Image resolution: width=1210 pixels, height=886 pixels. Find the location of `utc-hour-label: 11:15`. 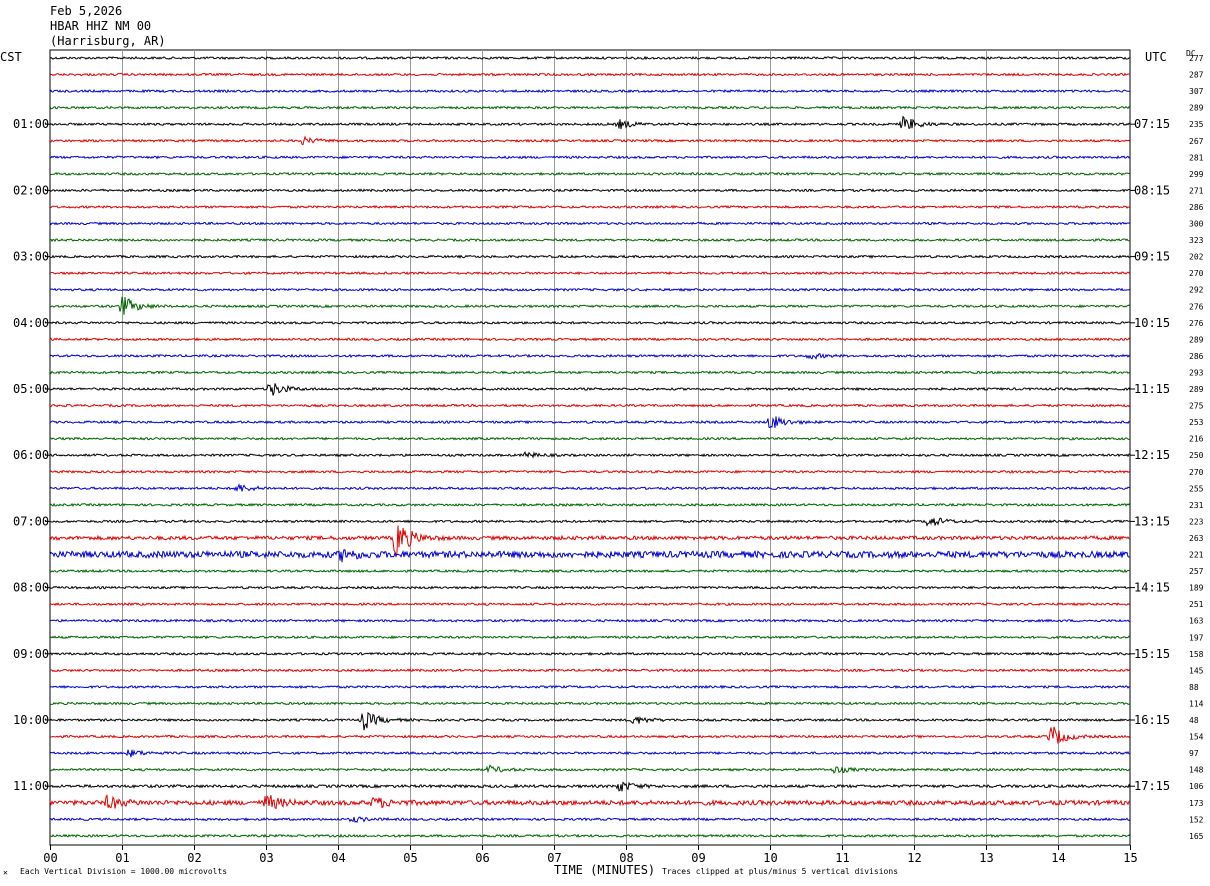

utc-hour-label: 11:15 is located at coordinates (1152, 389).